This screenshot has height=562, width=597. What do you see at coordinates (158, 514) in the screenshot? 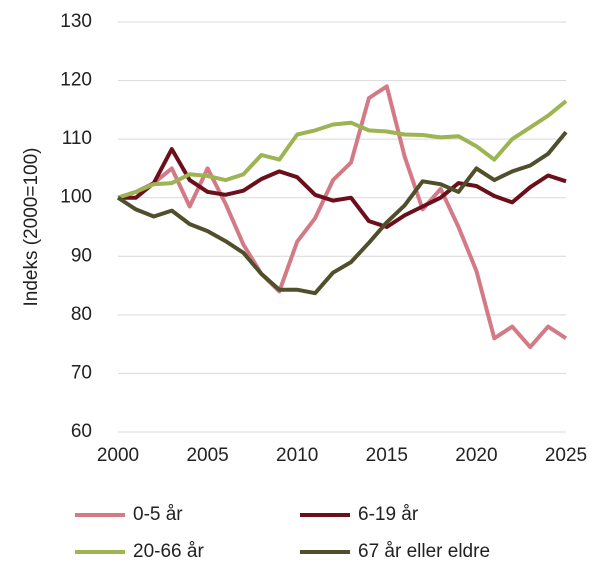
I see `legend-label: 0-5 år` at bounding box center [158, 514].